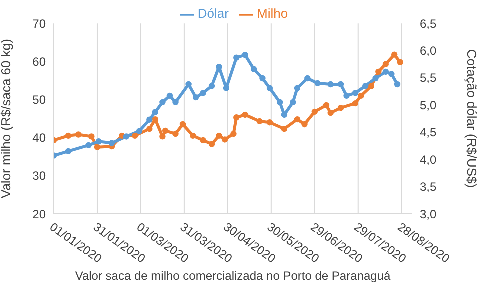  What do you see at coordinates (429, 159) in the screenshot?
I see `y2-tick-label: 4,0` at bounding box center [429, 159].